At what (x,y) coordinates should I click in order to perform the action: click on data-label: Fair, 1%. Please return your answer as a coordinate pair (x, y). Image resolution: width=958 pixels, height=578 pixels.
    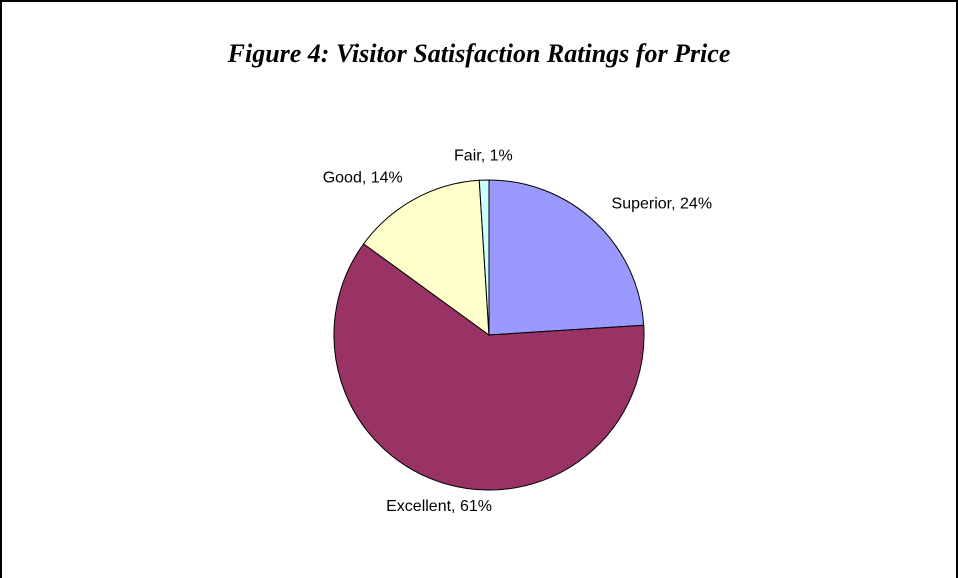
    Looking at the image, I should click on (483, 155).